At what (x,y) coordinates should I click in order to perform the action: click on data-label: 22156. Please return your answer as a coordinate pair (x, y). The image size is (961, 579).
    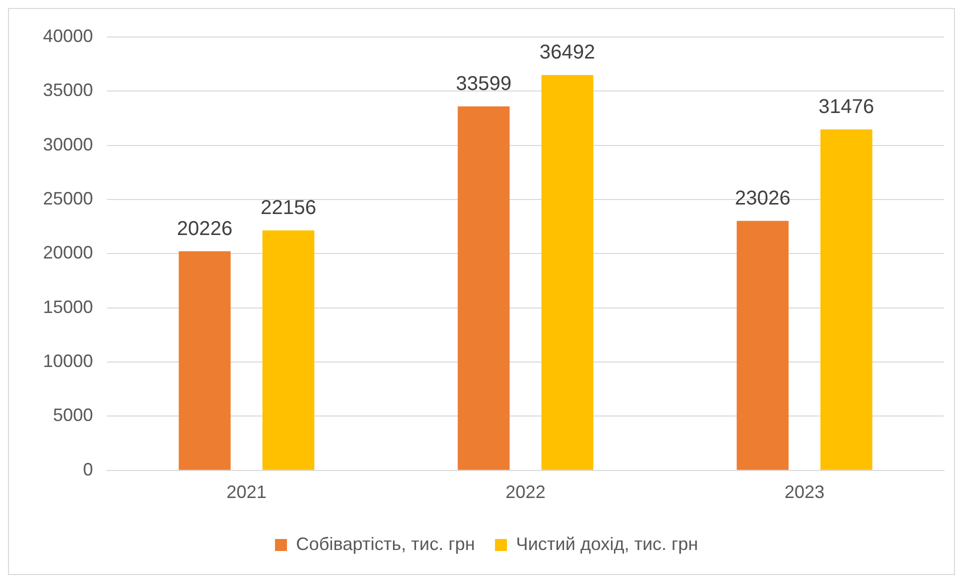
    Looking at the image, I should click on (288, 207).